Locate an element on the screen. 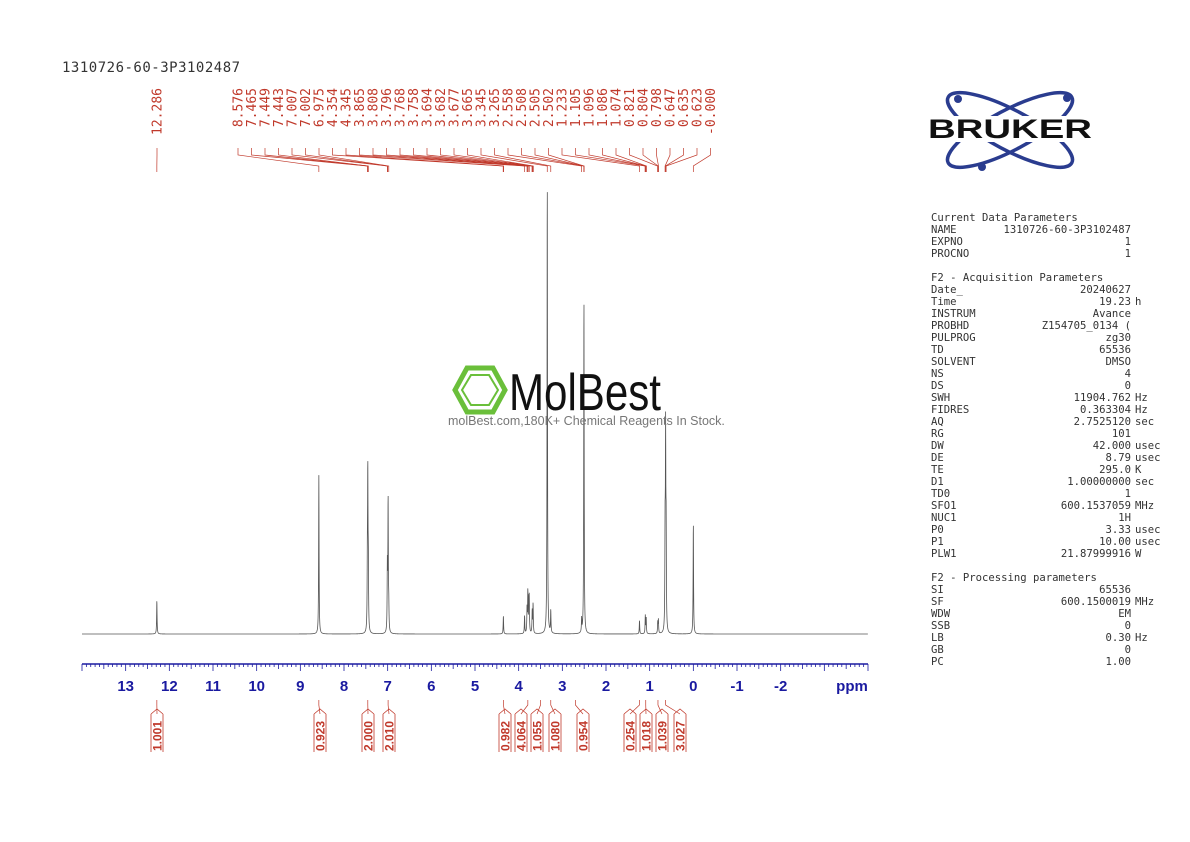 The width and height of the screenshot is (1190, 842). param-key: SI is located at coordinates (937, 590).